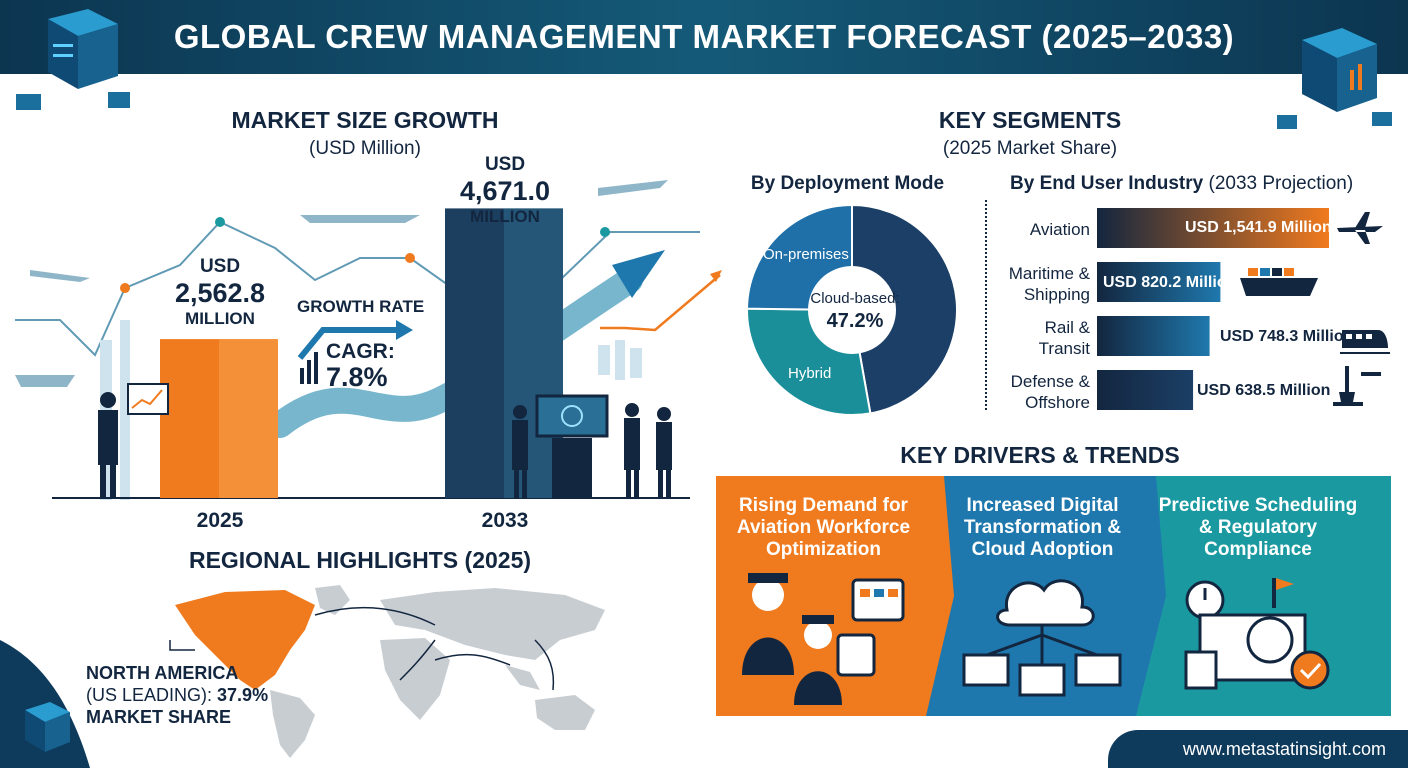 This screenshot has width=1408, height=768. I want to click on driver-text: Optimization, so click(823, 549).